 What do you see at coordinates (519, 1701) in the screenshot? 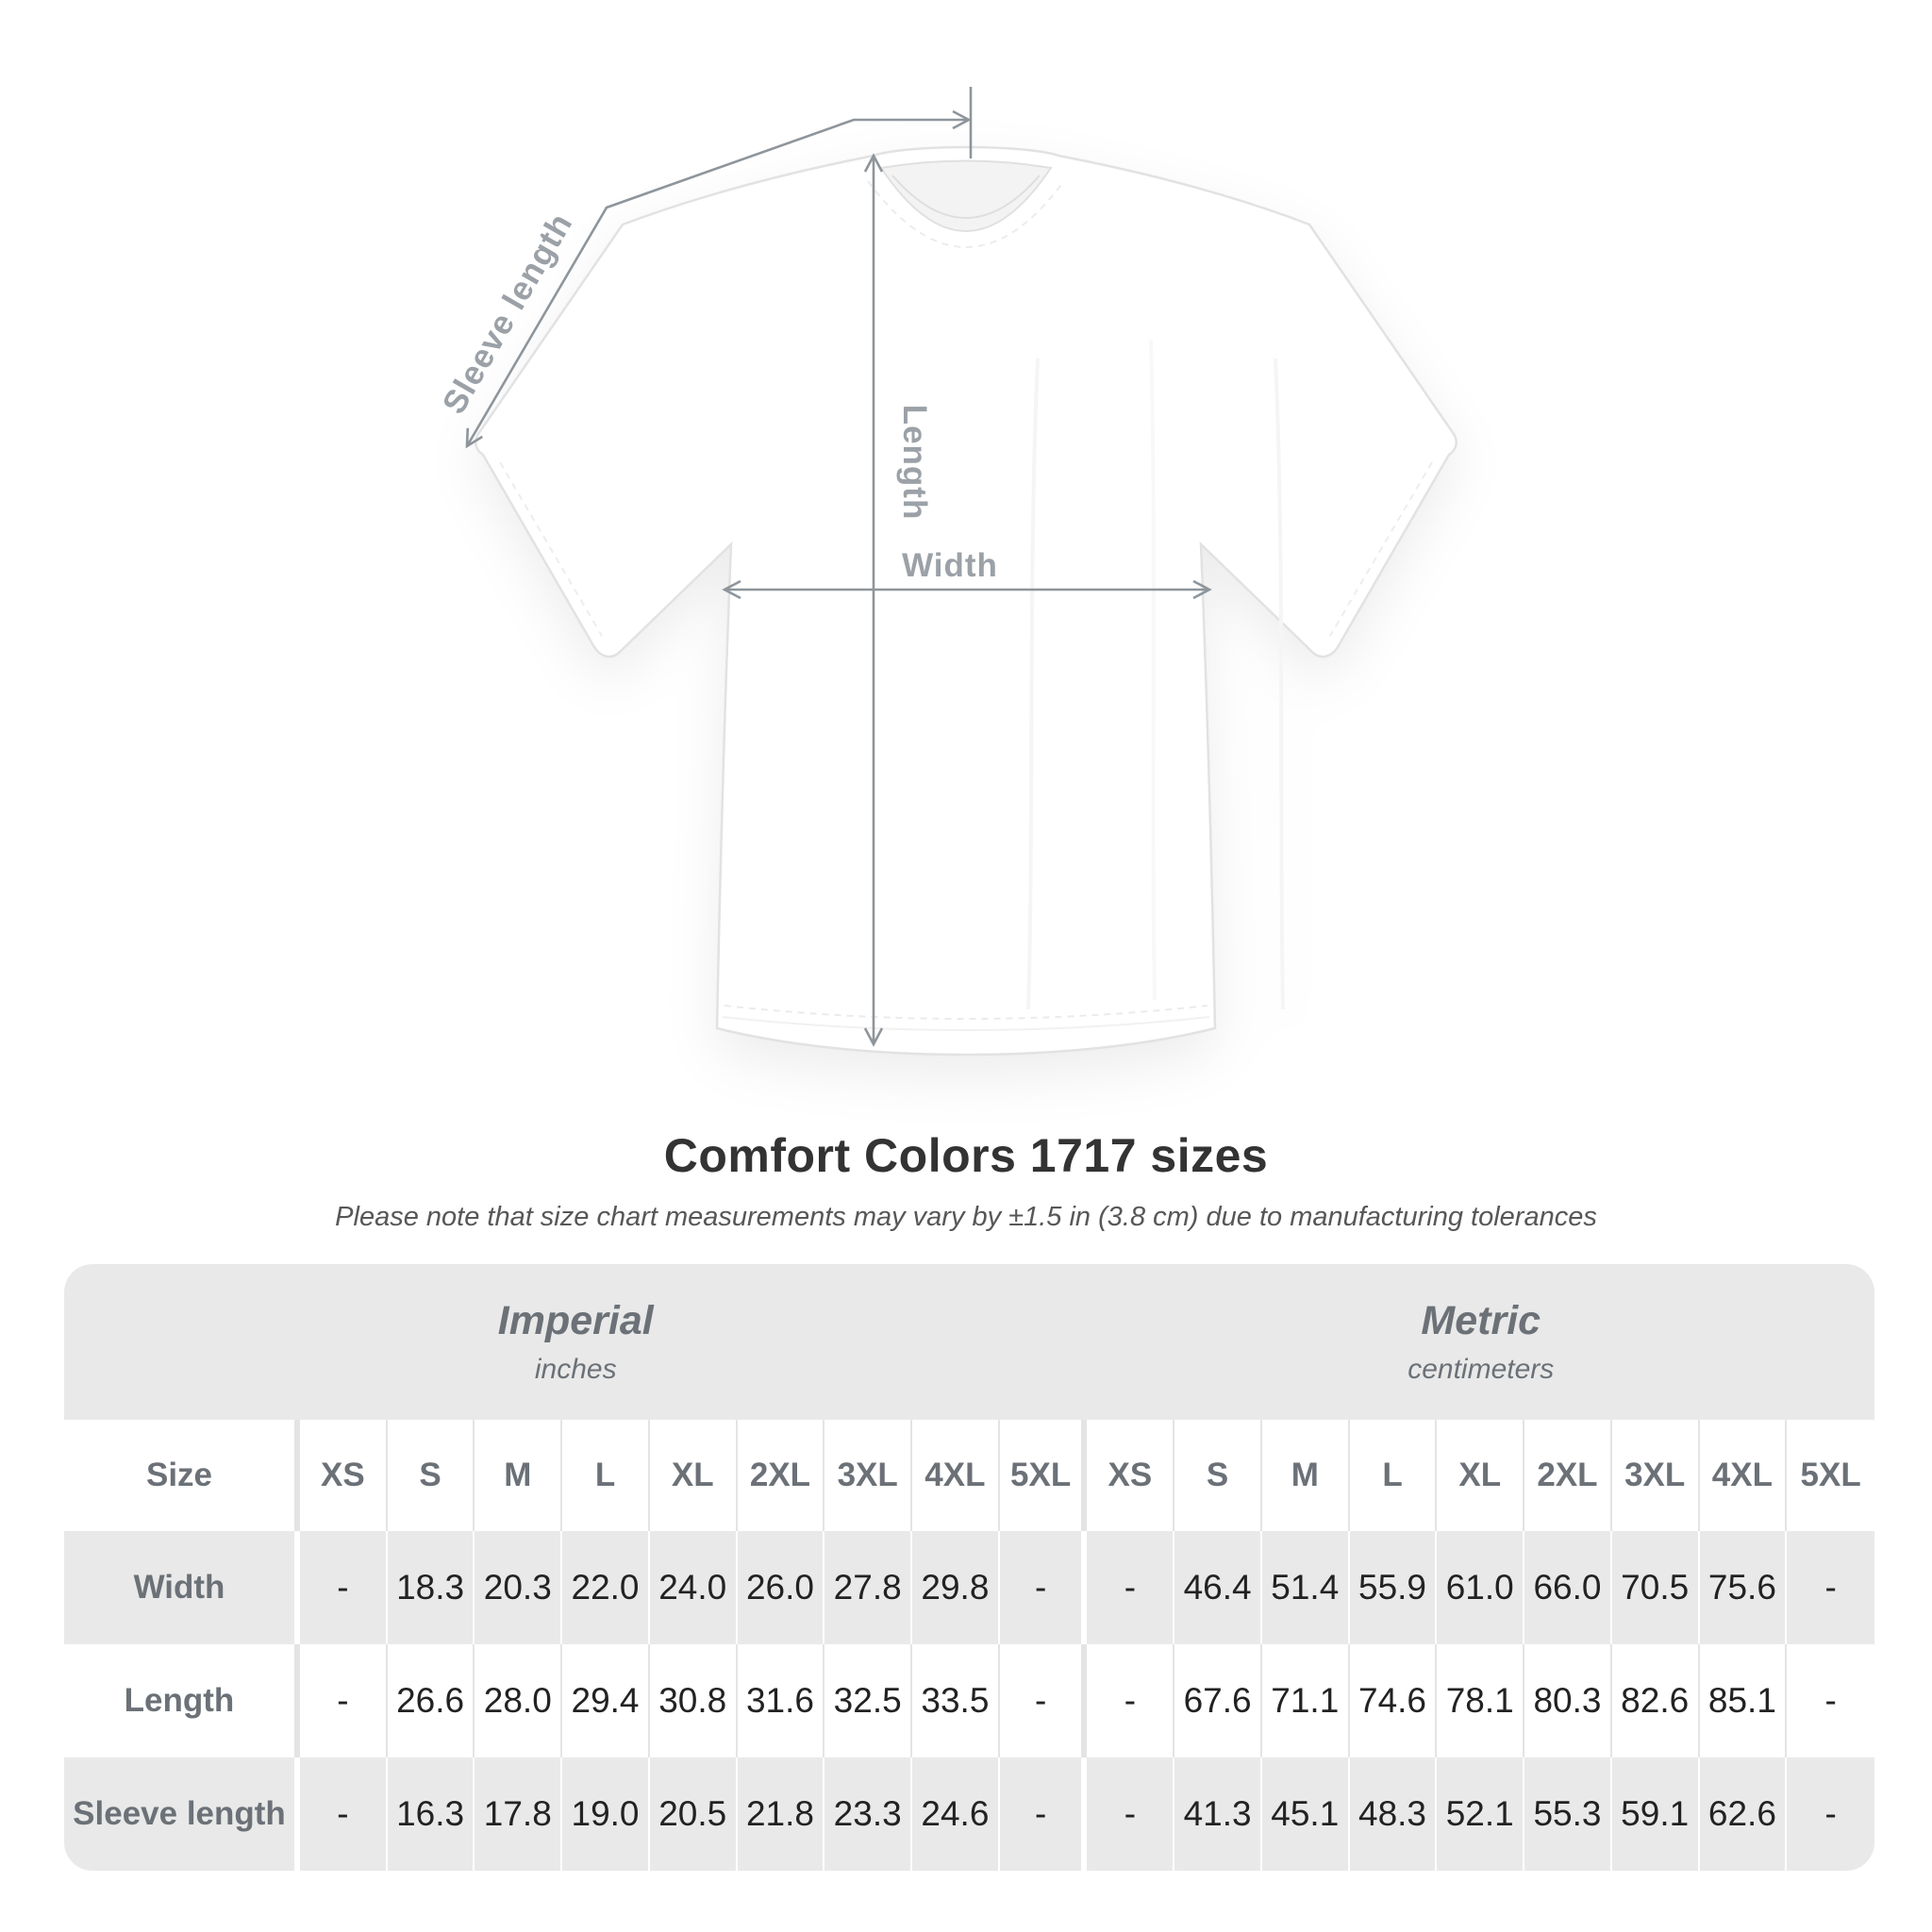
I see `table-cell: 28.0` at bounding box center [519, 1701].